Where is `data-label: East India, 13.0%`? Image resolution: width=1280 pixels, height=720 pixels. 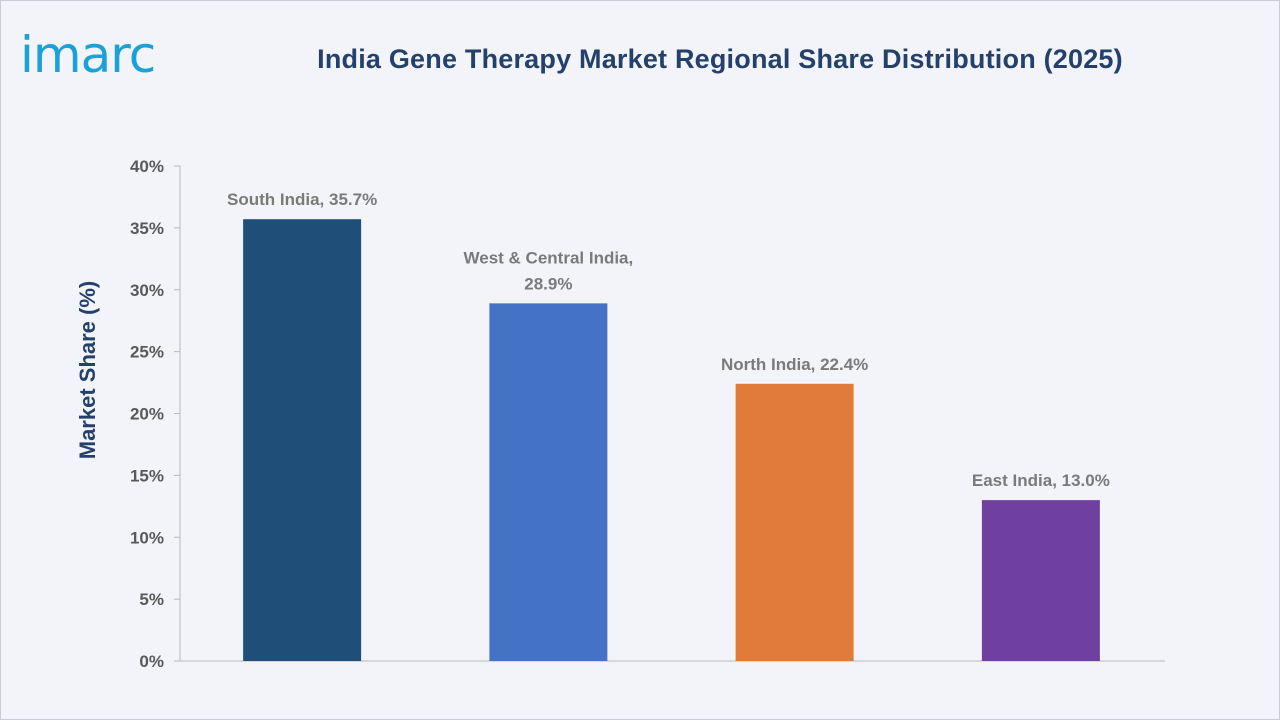 data-label: East India, 13.0% is located at coordinates (1041, 480).